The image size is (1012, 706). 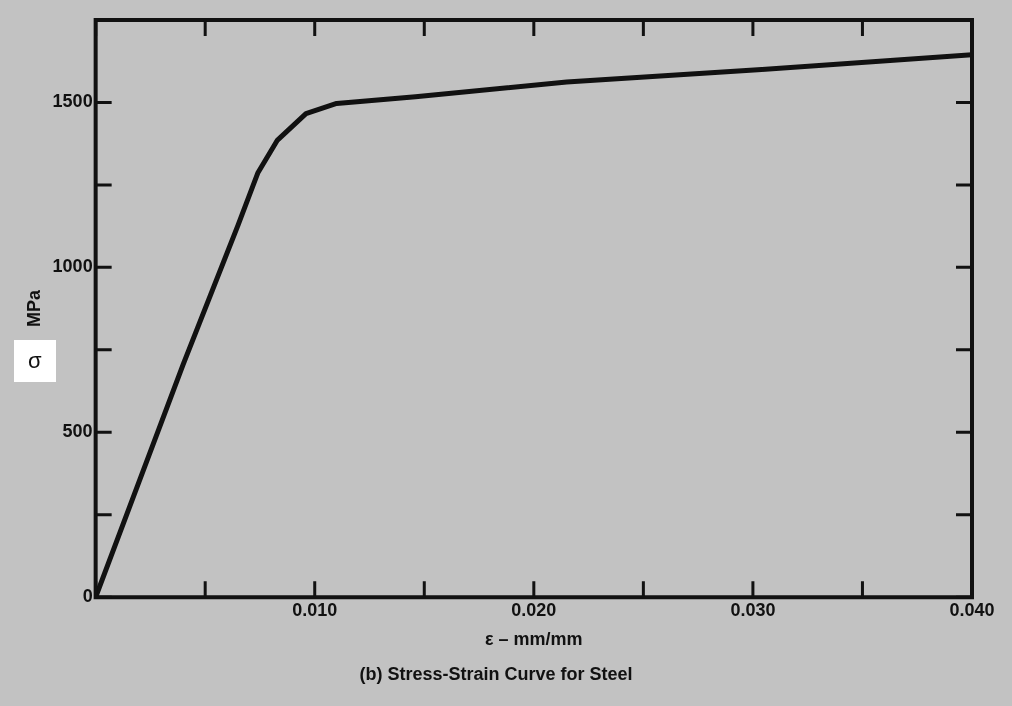 I want to click on y-tick-label: 1500, so click(x=72, y=101).